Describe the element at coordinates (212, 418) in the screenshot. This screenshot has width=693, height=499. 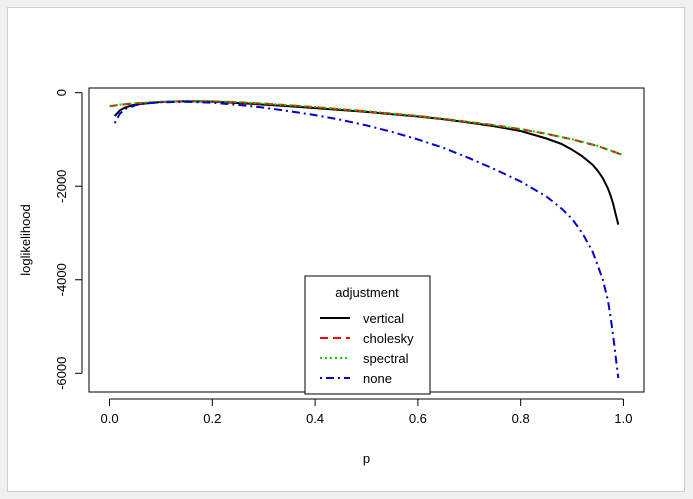
I see `x-tick-label: 0.2` at that location.